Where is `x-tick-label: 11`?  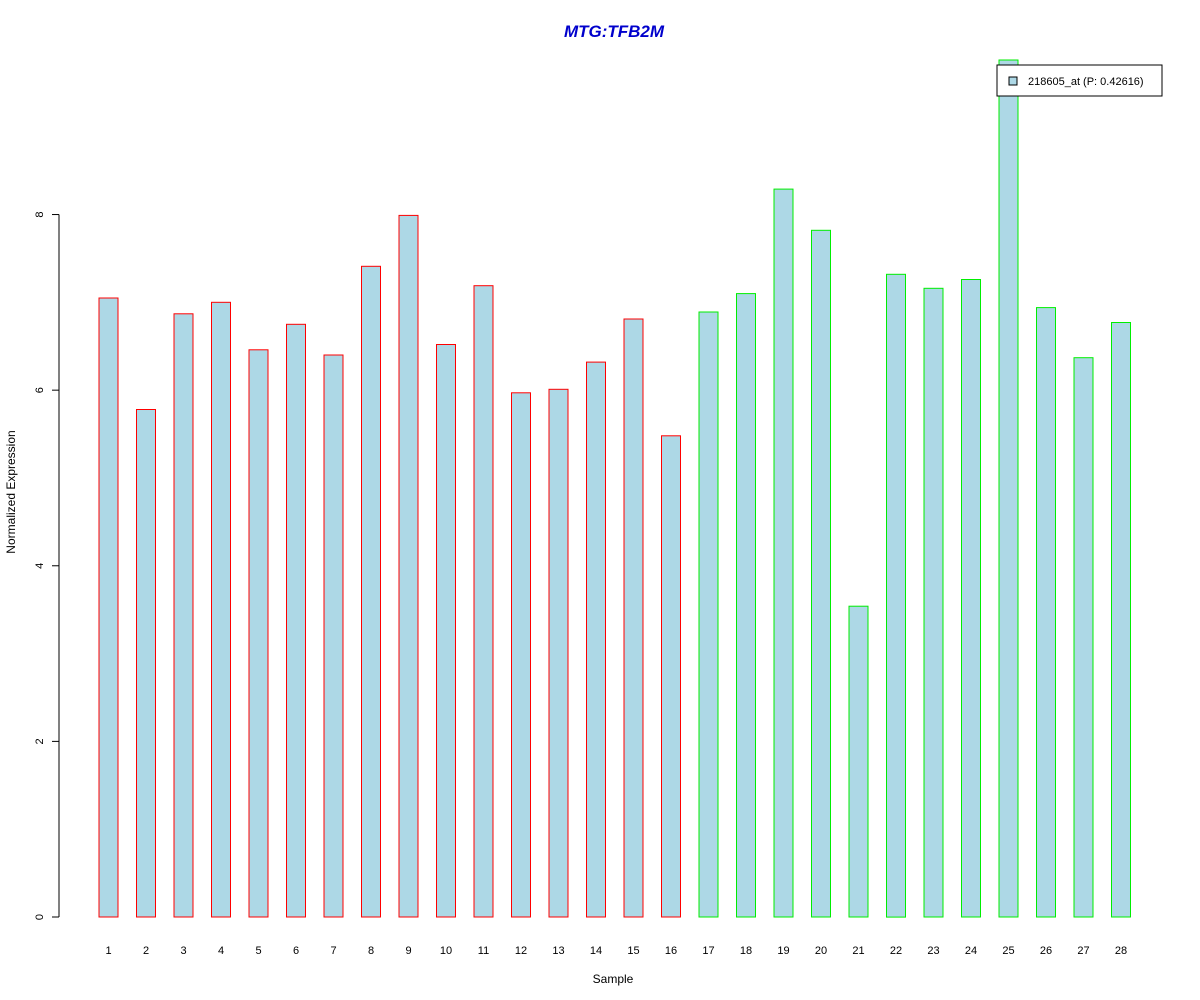 x-tick-label: 11 is located at coordinates (483, 951).